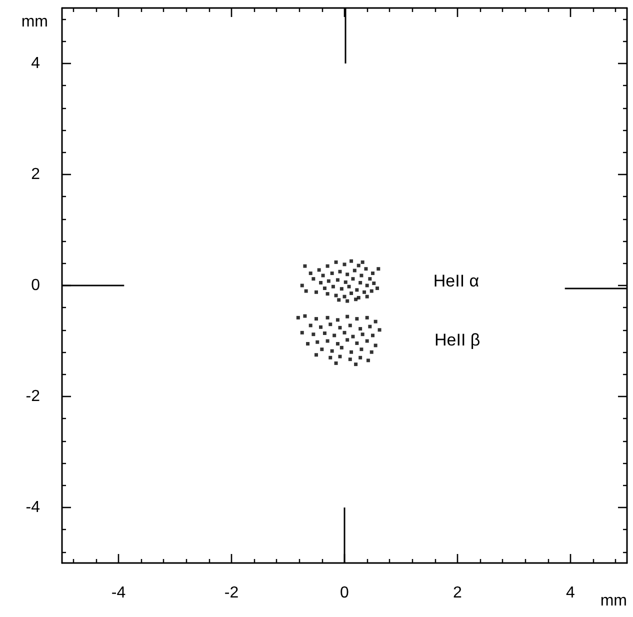 The image size is (633, 617). Describe the element at coordinates (34, 22) in the screenshot. I see `y-axis-title: mm` at that location.